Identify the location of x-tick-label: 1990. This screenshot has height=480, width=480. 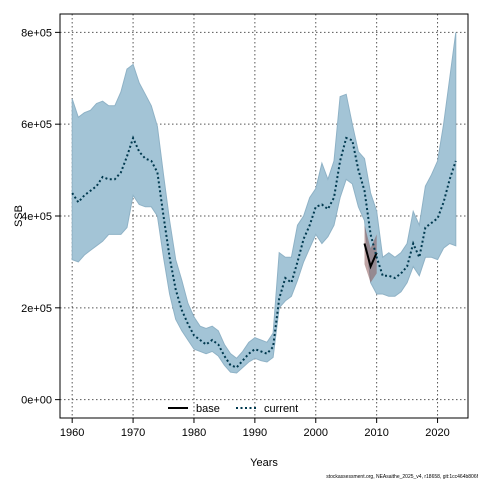
(255, 433).